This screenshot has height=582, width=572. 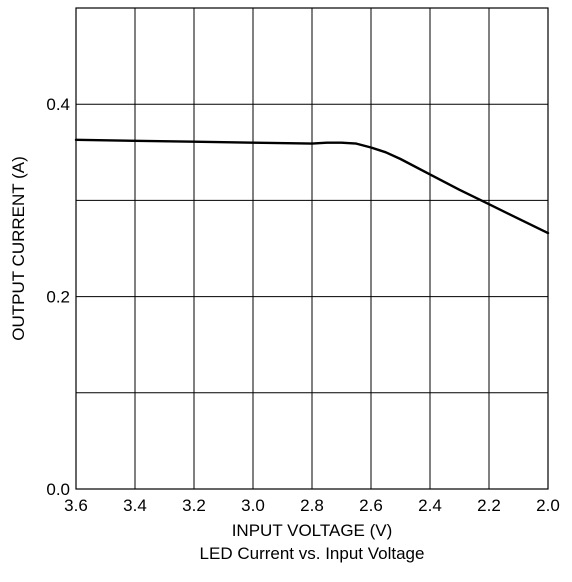 What do you see at coordinates (76, 505) in the screenshot?
I see `x-tick-label: 3.6` at bounding box center [76, 505].